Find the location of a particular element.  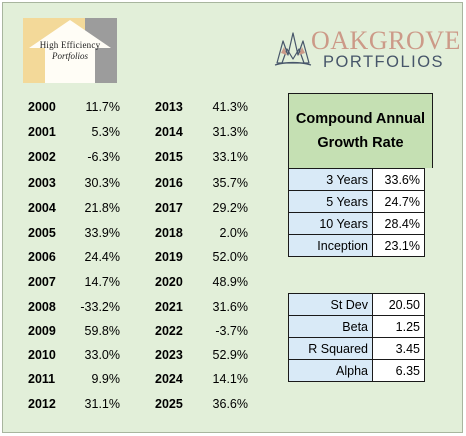

return-value: 59.8% is located at coordinates (102, 331).